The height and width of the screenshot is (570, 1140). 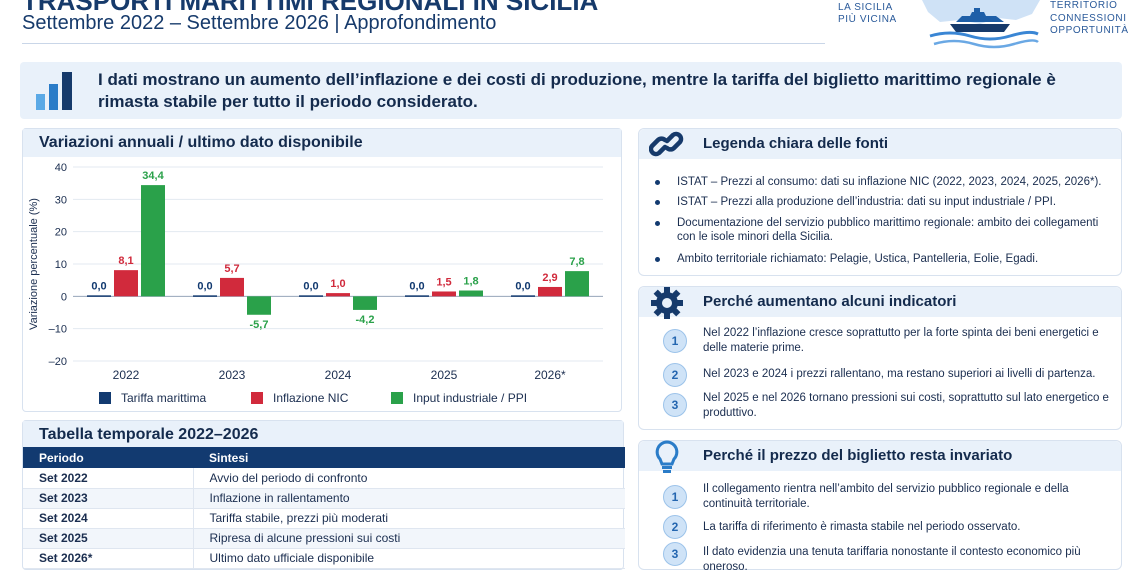 I want to click on x-tick-label: 2026*, so click(x=550, y=375).